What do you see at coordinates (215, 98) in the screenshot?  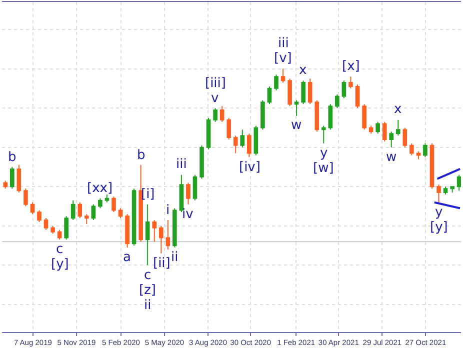 I see `annotation: v` at bounding box center [215, 98].